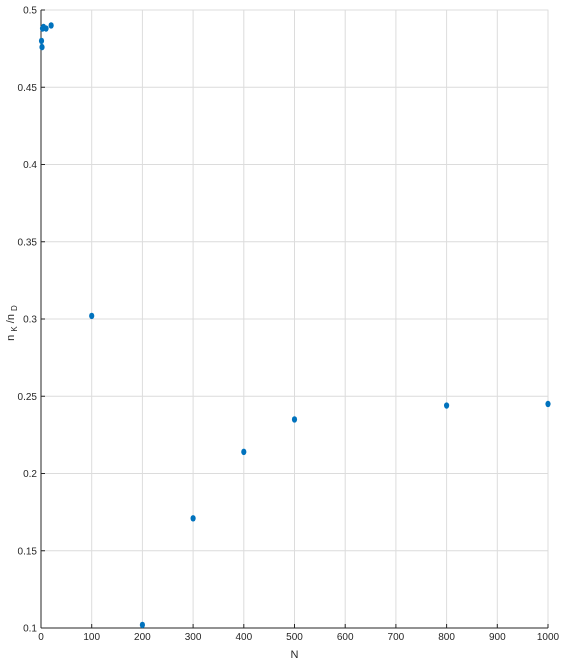 The height and width of the screenshot is (672, 562). I want to click on y-tick-label: 0.1, so click(30, 629).